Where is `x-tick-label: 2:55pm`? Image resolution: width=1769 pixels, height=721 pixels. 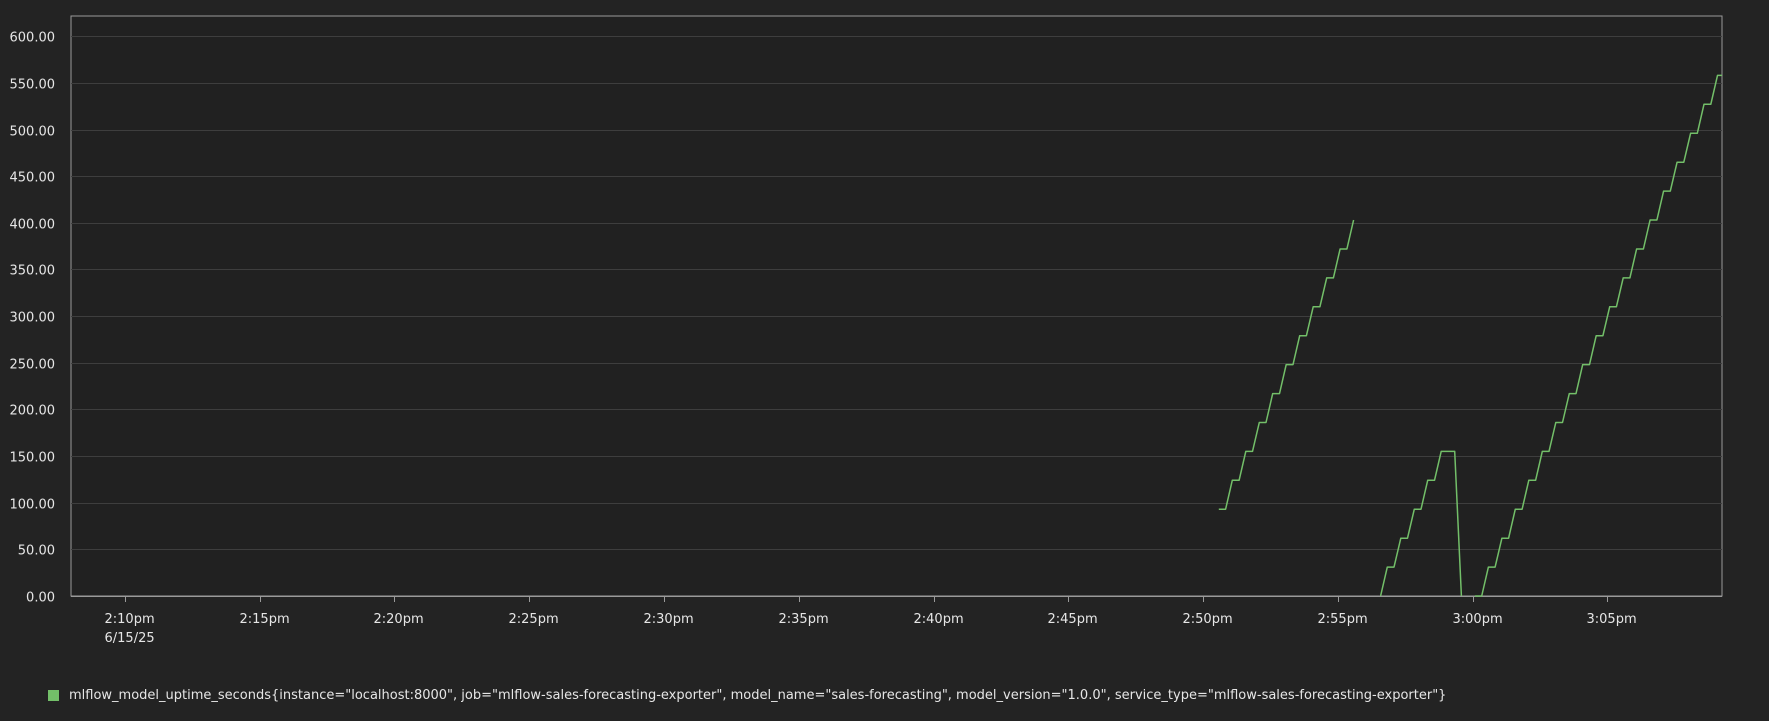 x-tick-label: 2:55pm is located at coordinates (1343, 619).